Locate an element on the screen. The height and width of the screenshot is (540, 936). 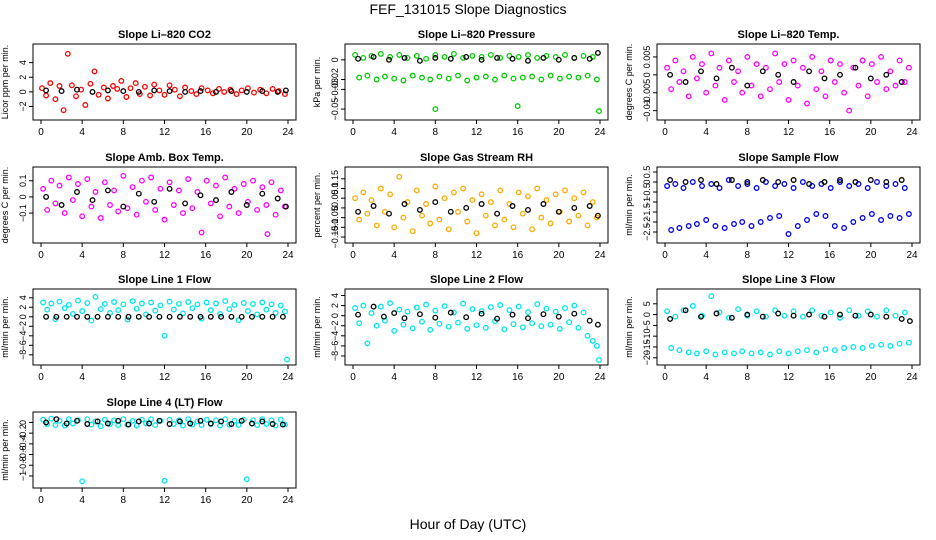
panel-title: Slope Line 4 (LT) Flow is located at coordinates (165, 403).